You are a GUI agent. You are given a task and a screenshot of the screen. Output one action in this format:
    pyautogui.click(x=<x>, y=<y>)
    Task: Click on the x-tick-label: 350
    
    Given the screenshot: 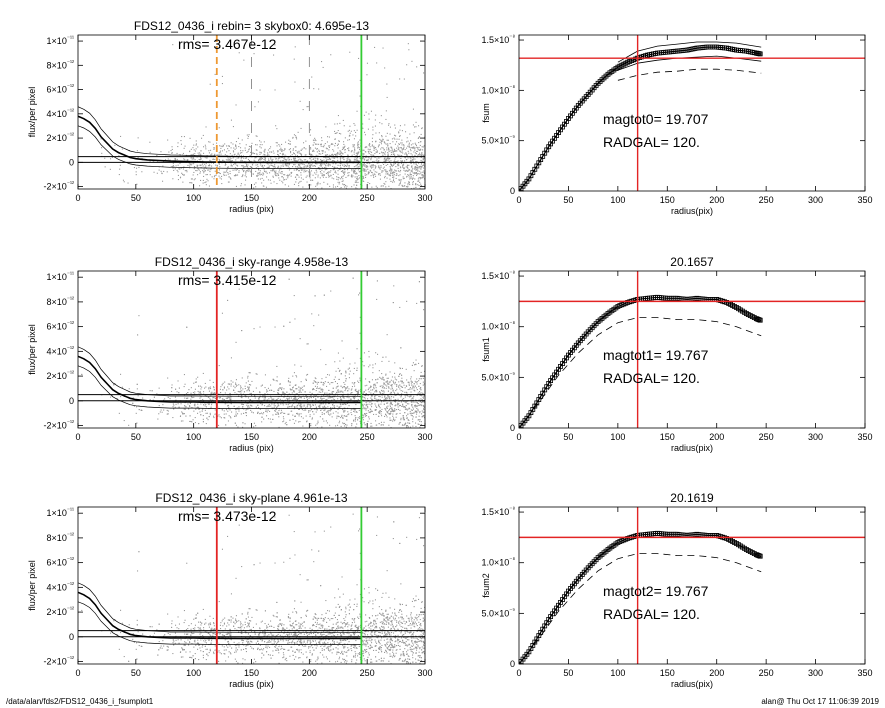 What is the action you would take?
    pyautogui.click(x=864, y=200)
    